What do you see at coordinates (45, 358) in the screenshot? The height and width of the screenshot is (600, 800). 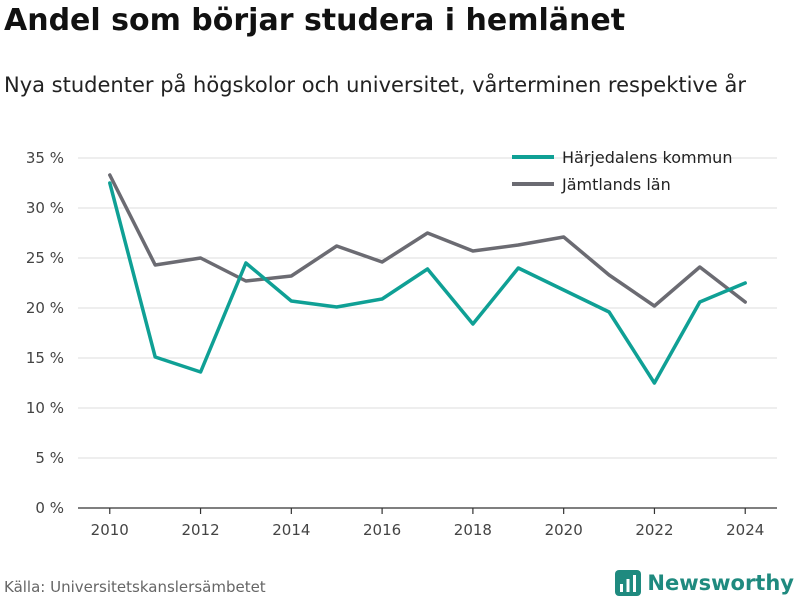 I see `y-tick-label: 15 %` at bounding box center [45, 358].